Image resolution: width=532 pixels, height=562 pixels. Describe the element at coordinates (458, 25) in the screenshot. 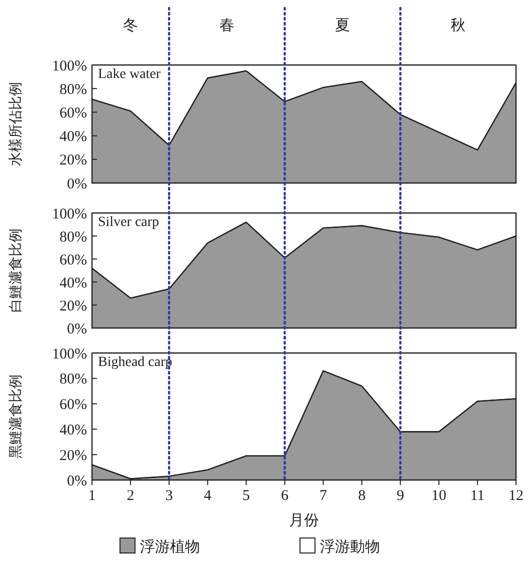

I see `text: 秋` at that location.